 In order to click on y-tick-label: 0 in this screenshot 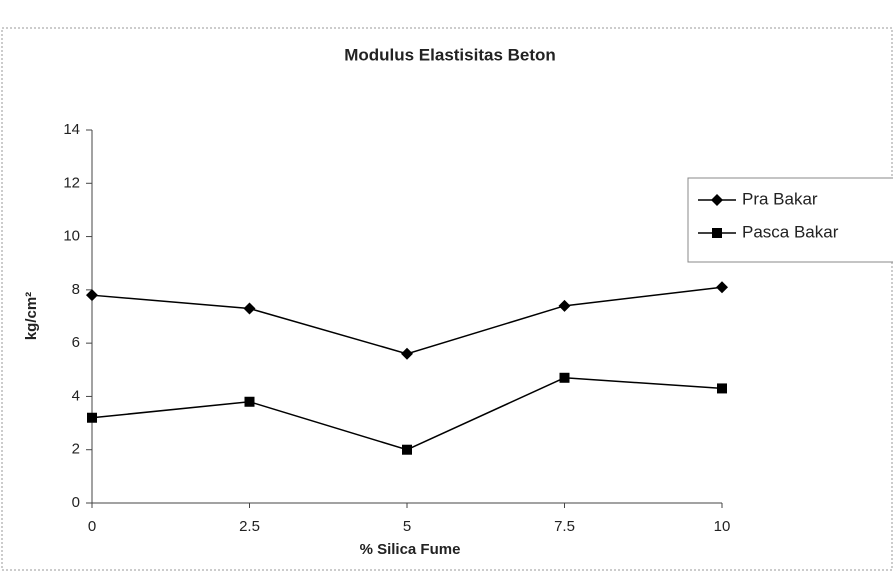, I will do `click(76, 502)`.